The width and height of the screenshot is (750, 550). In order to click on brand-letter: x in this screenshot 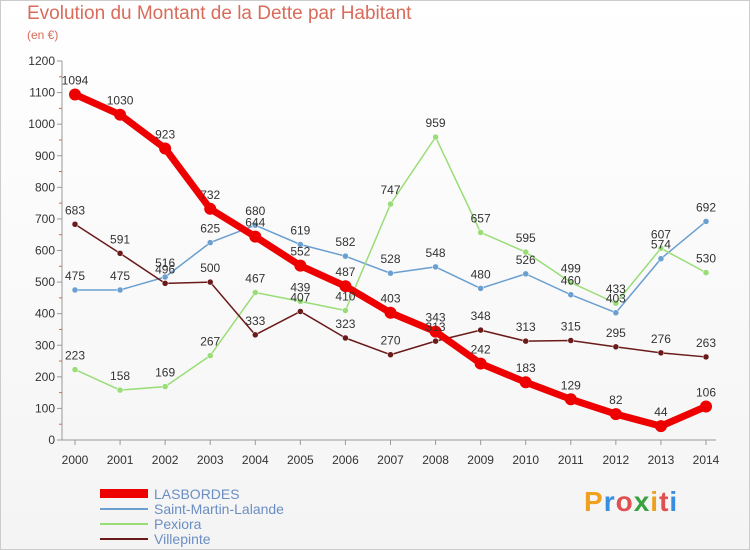, I will do `click(642, 501)`.